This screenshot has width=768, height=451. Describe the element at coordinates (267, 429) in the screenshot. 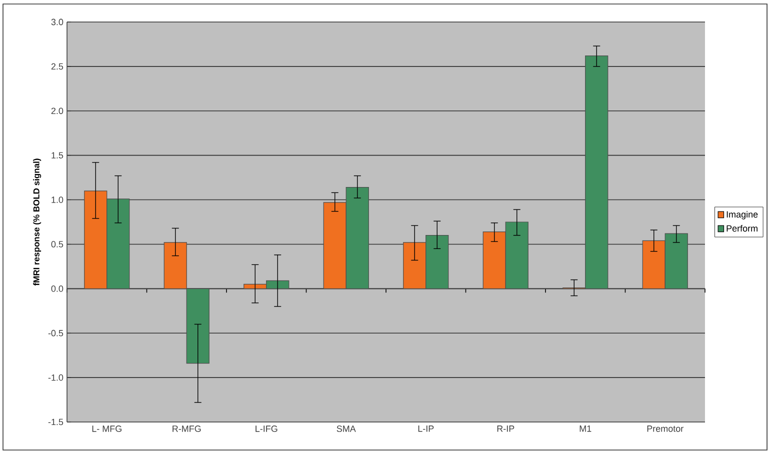

I see `x-tick-label: L-IFG` at that location.